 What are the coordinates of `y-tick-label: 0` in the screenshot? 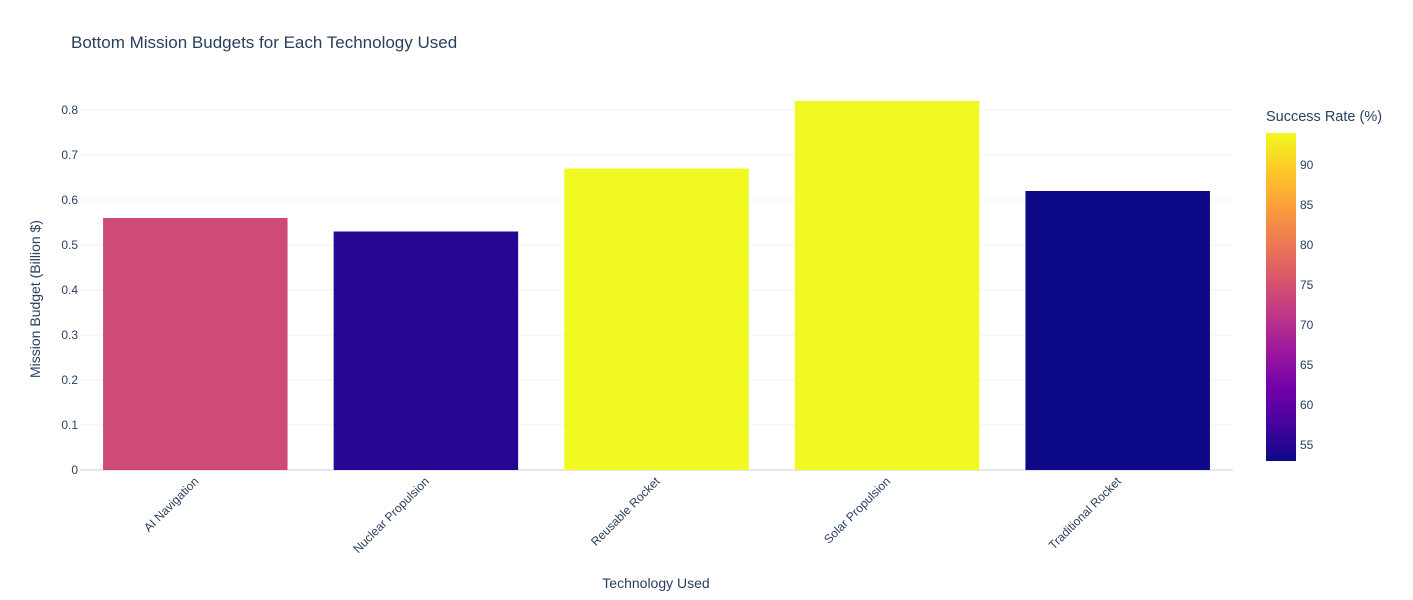 It's located at (74, 470).